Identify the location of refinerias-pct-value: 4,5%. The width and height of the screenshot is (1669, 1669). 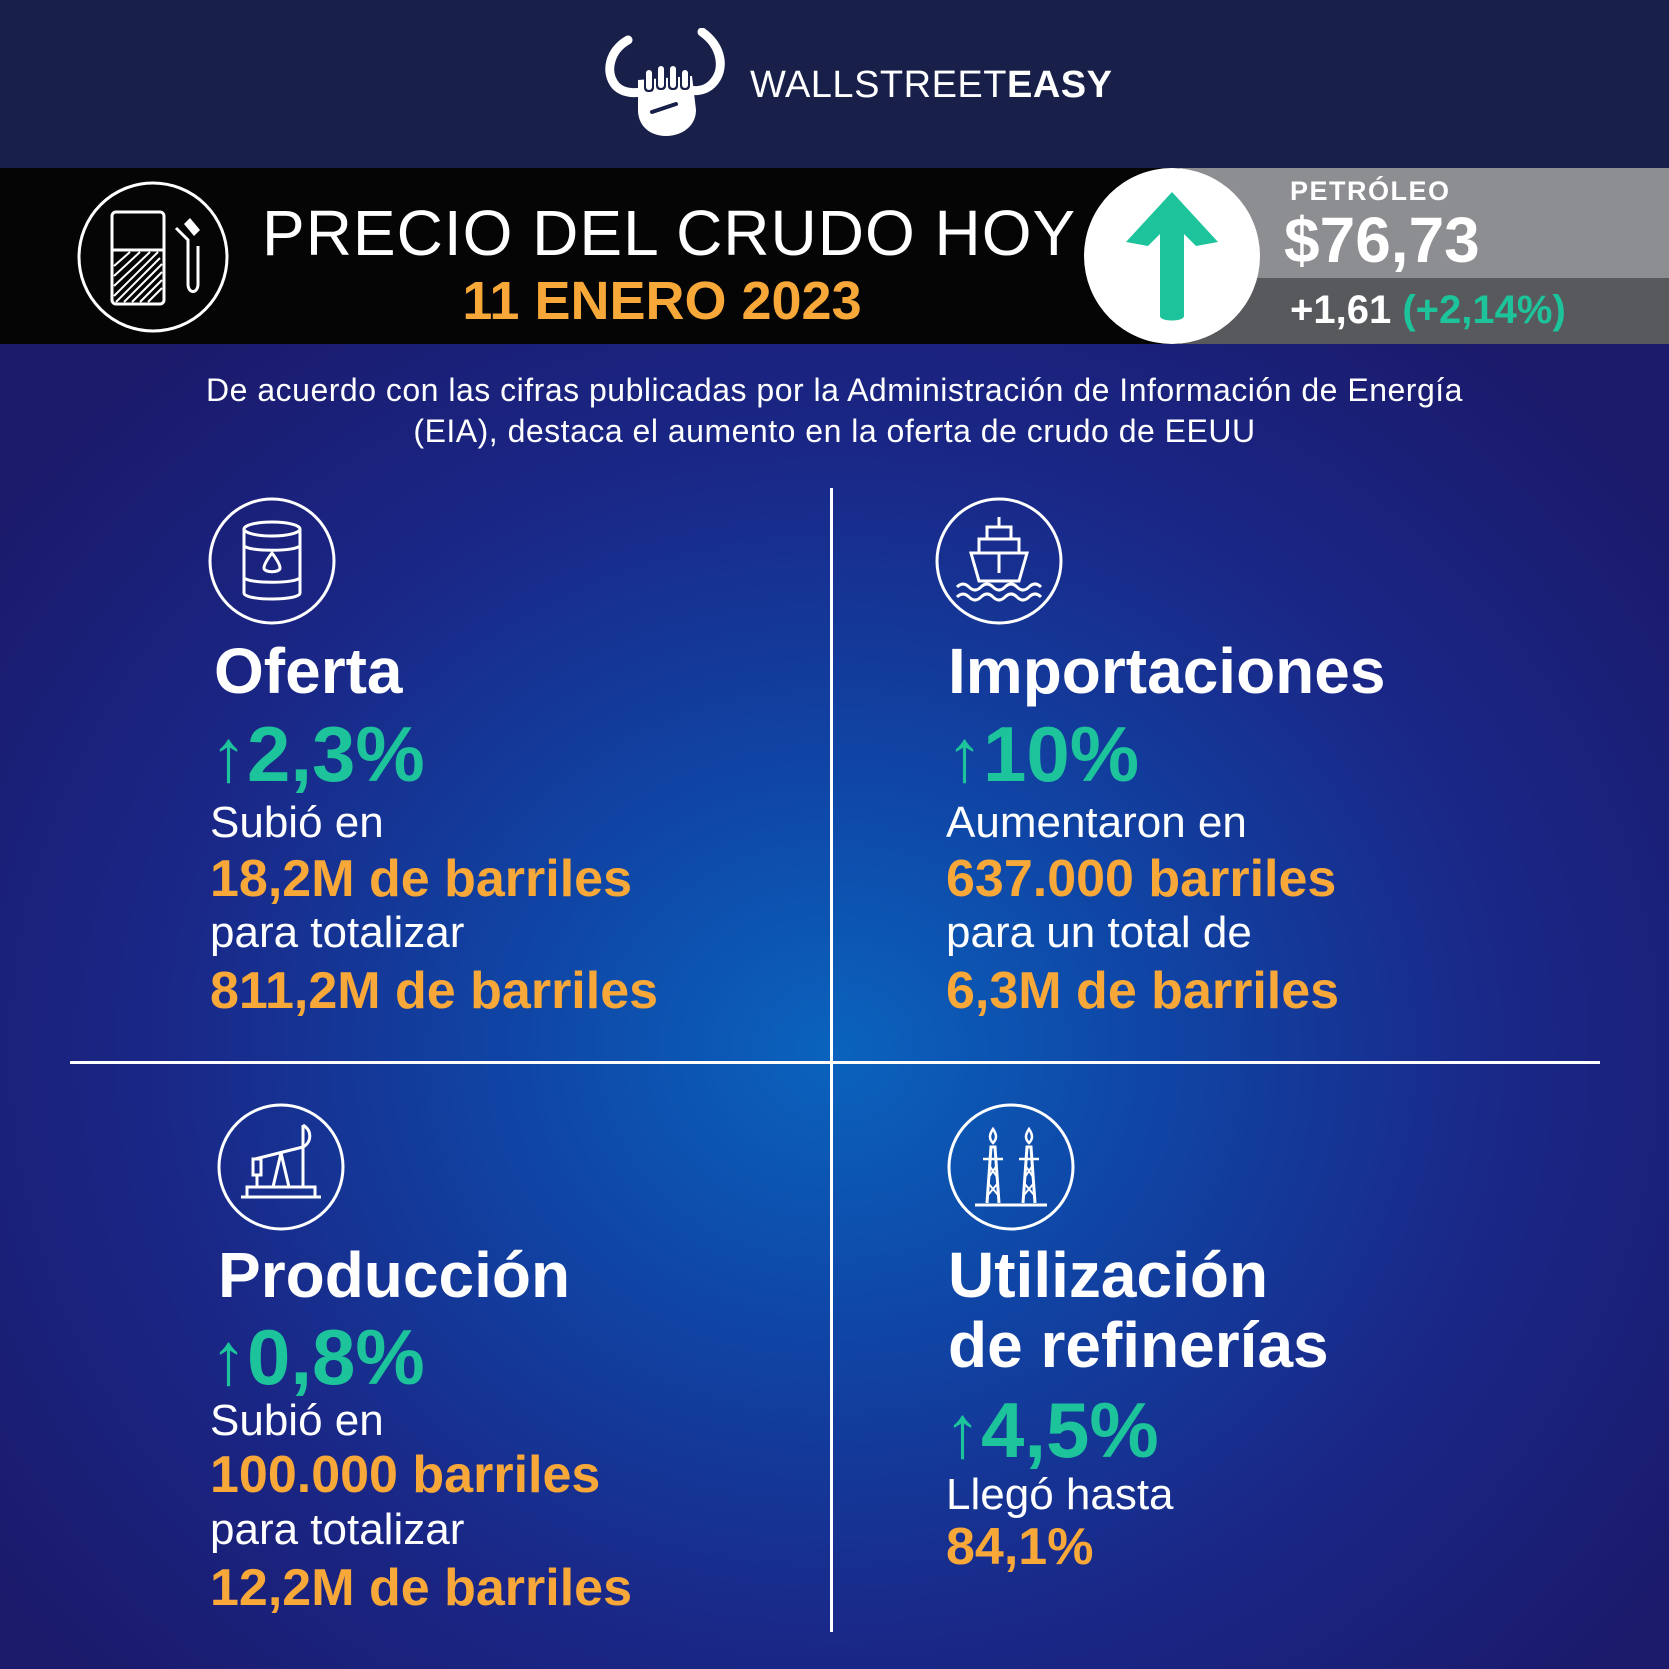
(1070, 1430).